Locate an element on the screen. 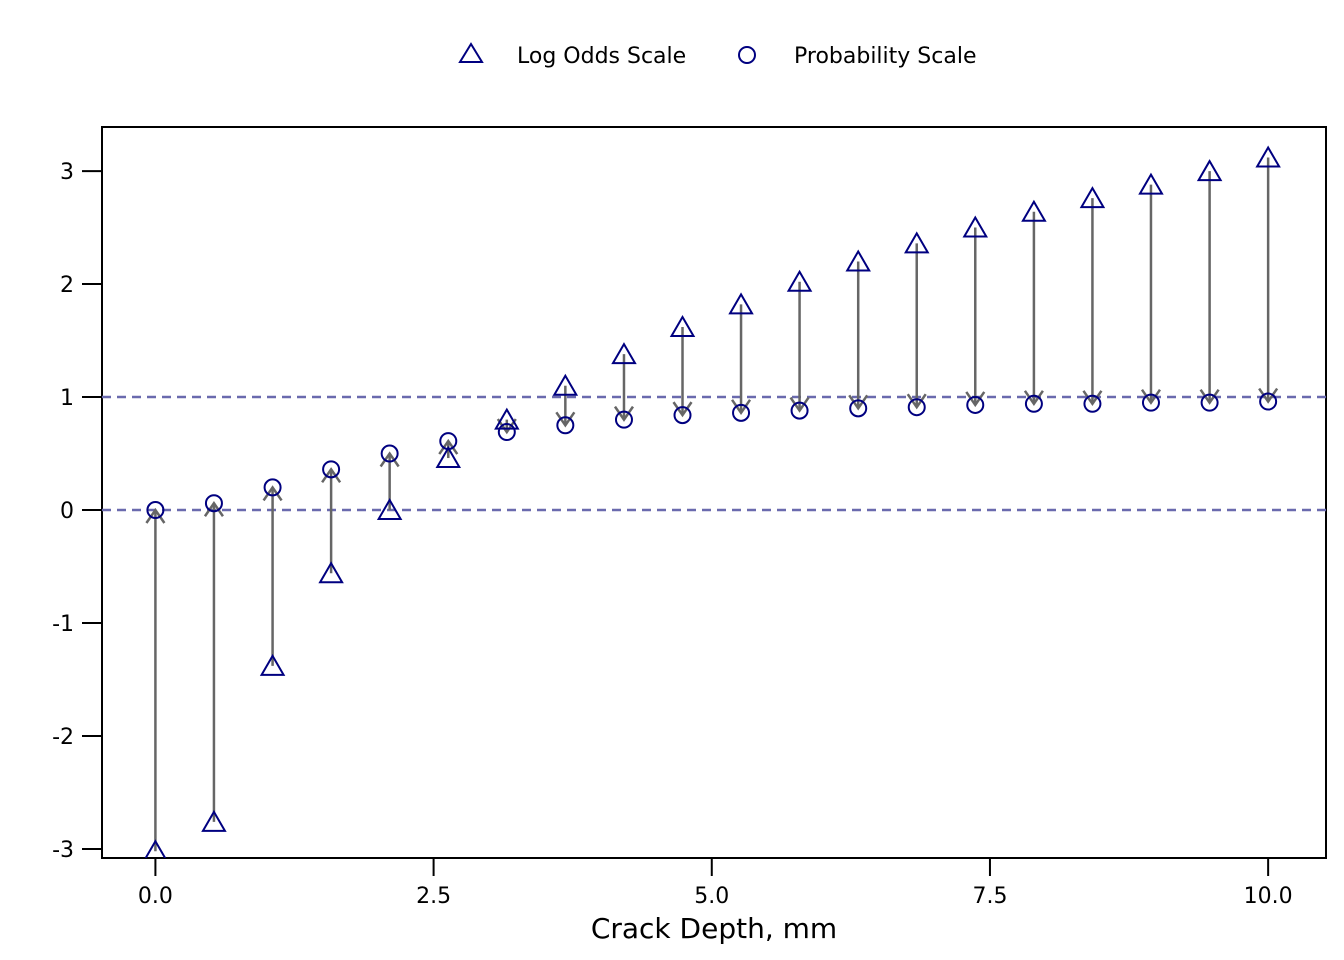 This screenshot has width=1344, height=960. y-tick-label: -3 is located at coordinates (63, 850).